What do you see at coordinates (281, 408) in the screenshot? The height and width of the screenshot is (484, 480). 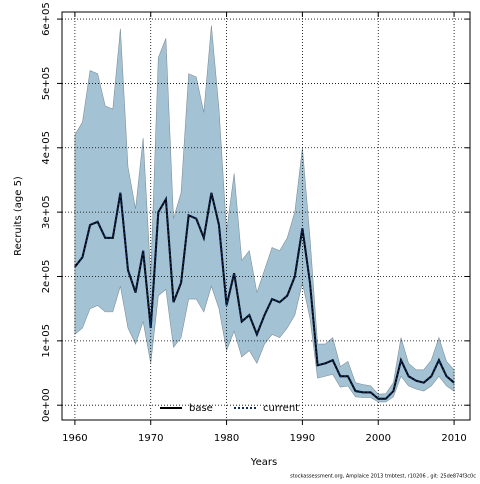 I see `legend-label: current` at bounding box center [281, 408].